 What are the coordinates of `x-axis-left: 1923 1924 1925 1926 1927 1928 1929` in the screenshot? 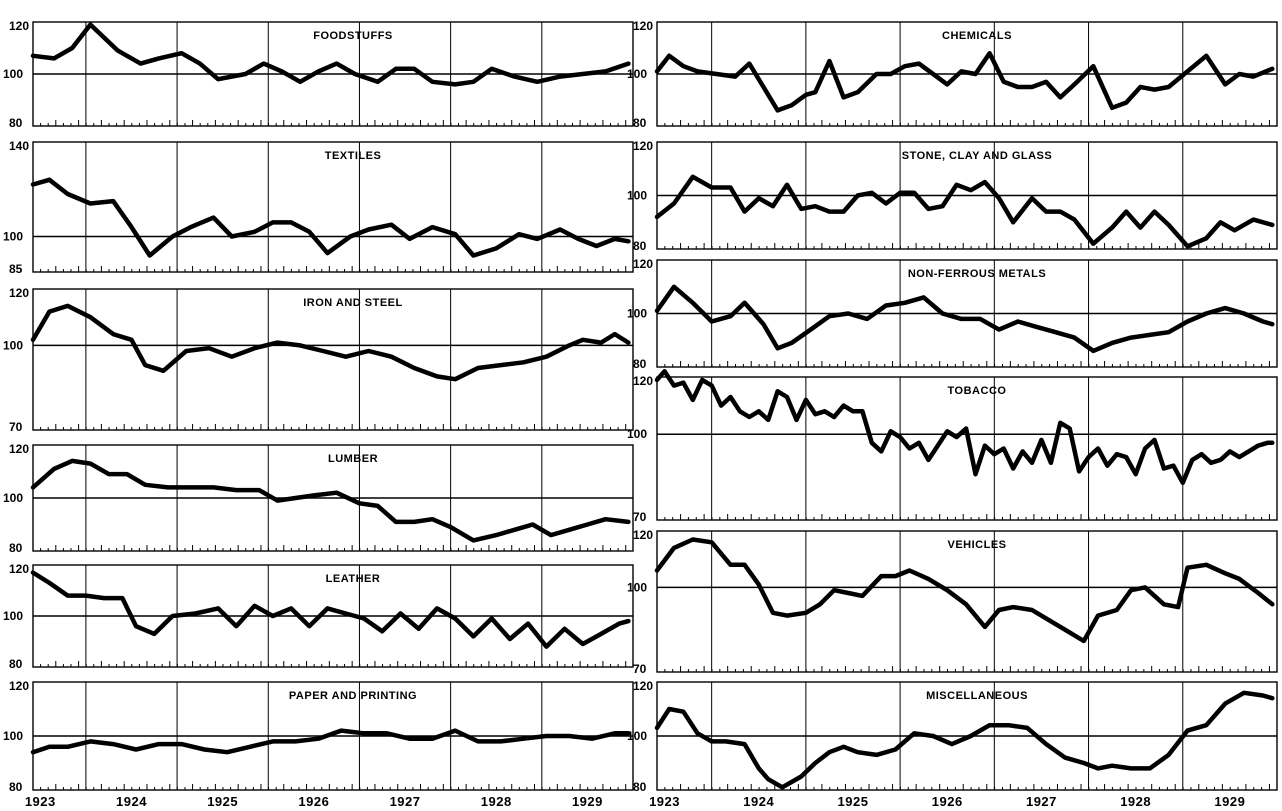 It's located at (314, 801).